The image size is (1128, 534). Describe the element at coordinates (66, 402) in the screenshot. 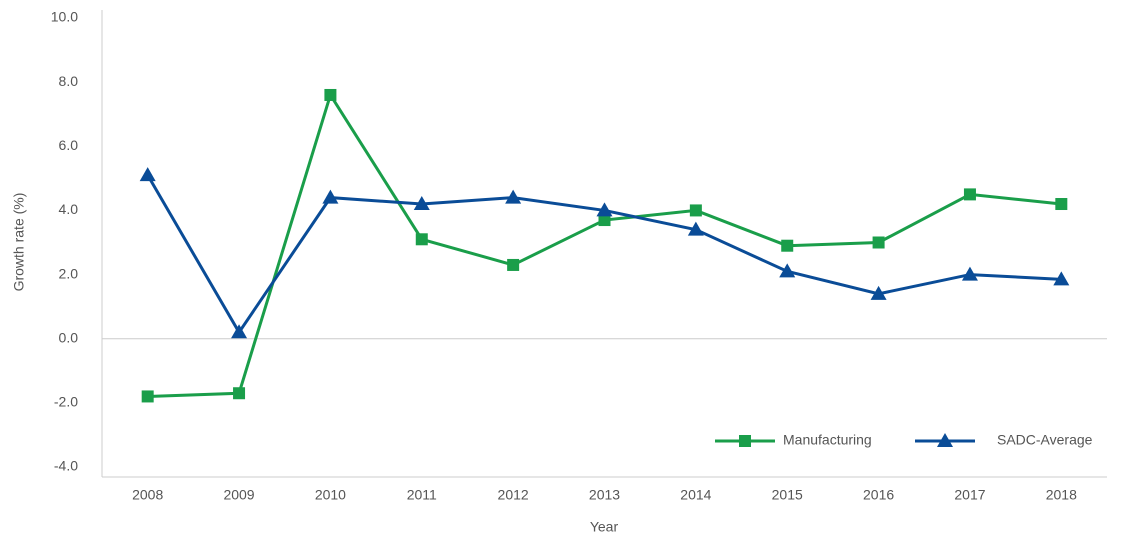

I see `y-tick-label: -2.0` at that location.